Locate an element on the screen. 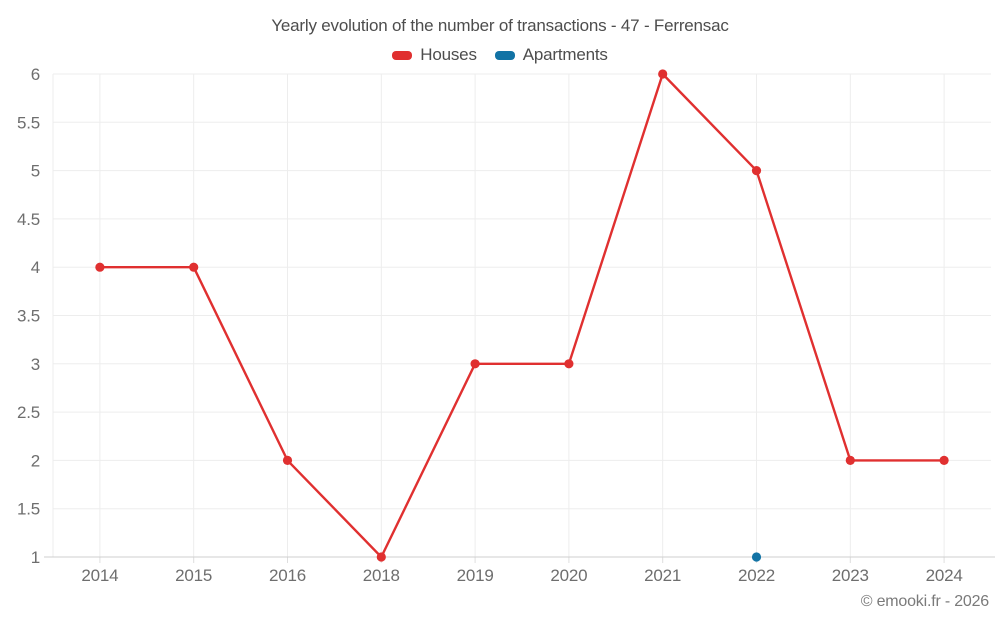 This screenshot has height=625, width=1000. y-axis-tick-label: 3 is located at coordinates (35, 364).